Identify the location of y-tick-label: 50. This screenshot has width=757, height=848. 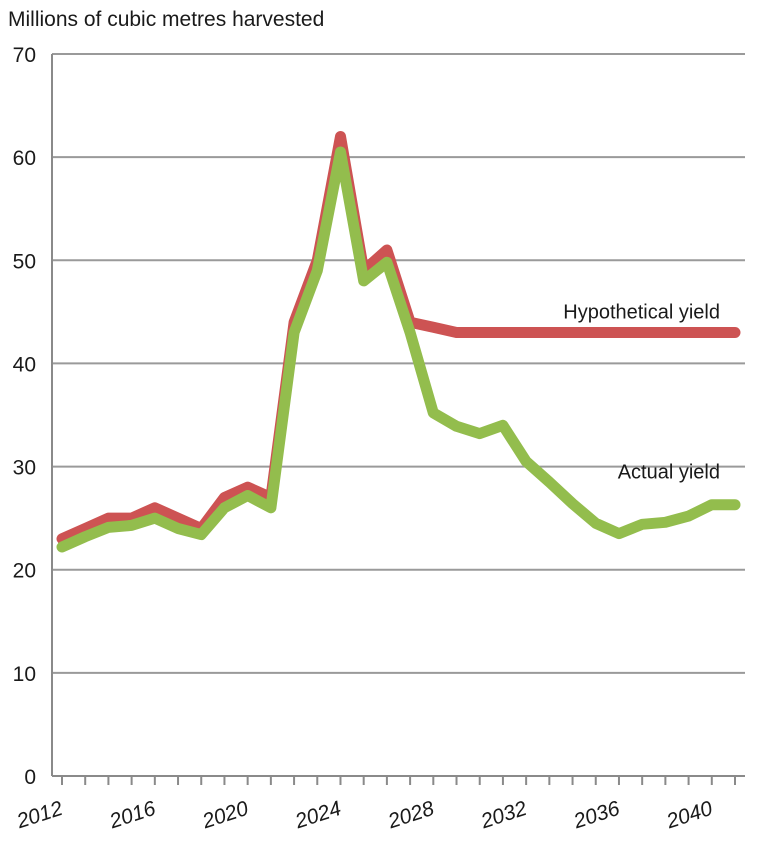
(24, 261).